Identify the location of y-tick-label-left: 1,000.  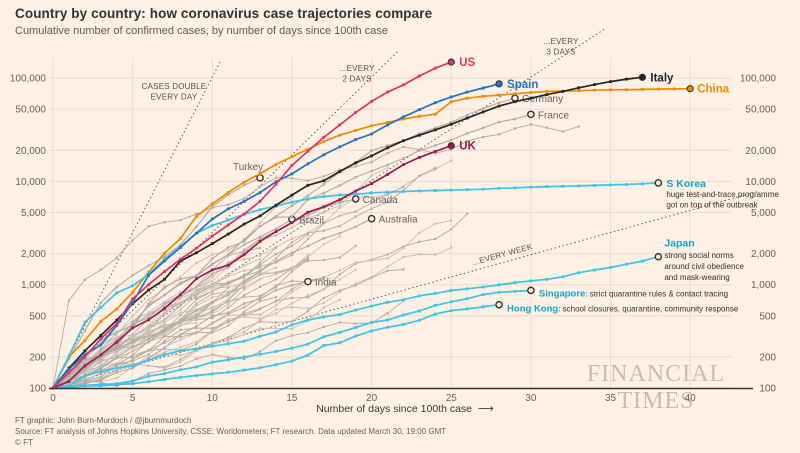
(33, 285).